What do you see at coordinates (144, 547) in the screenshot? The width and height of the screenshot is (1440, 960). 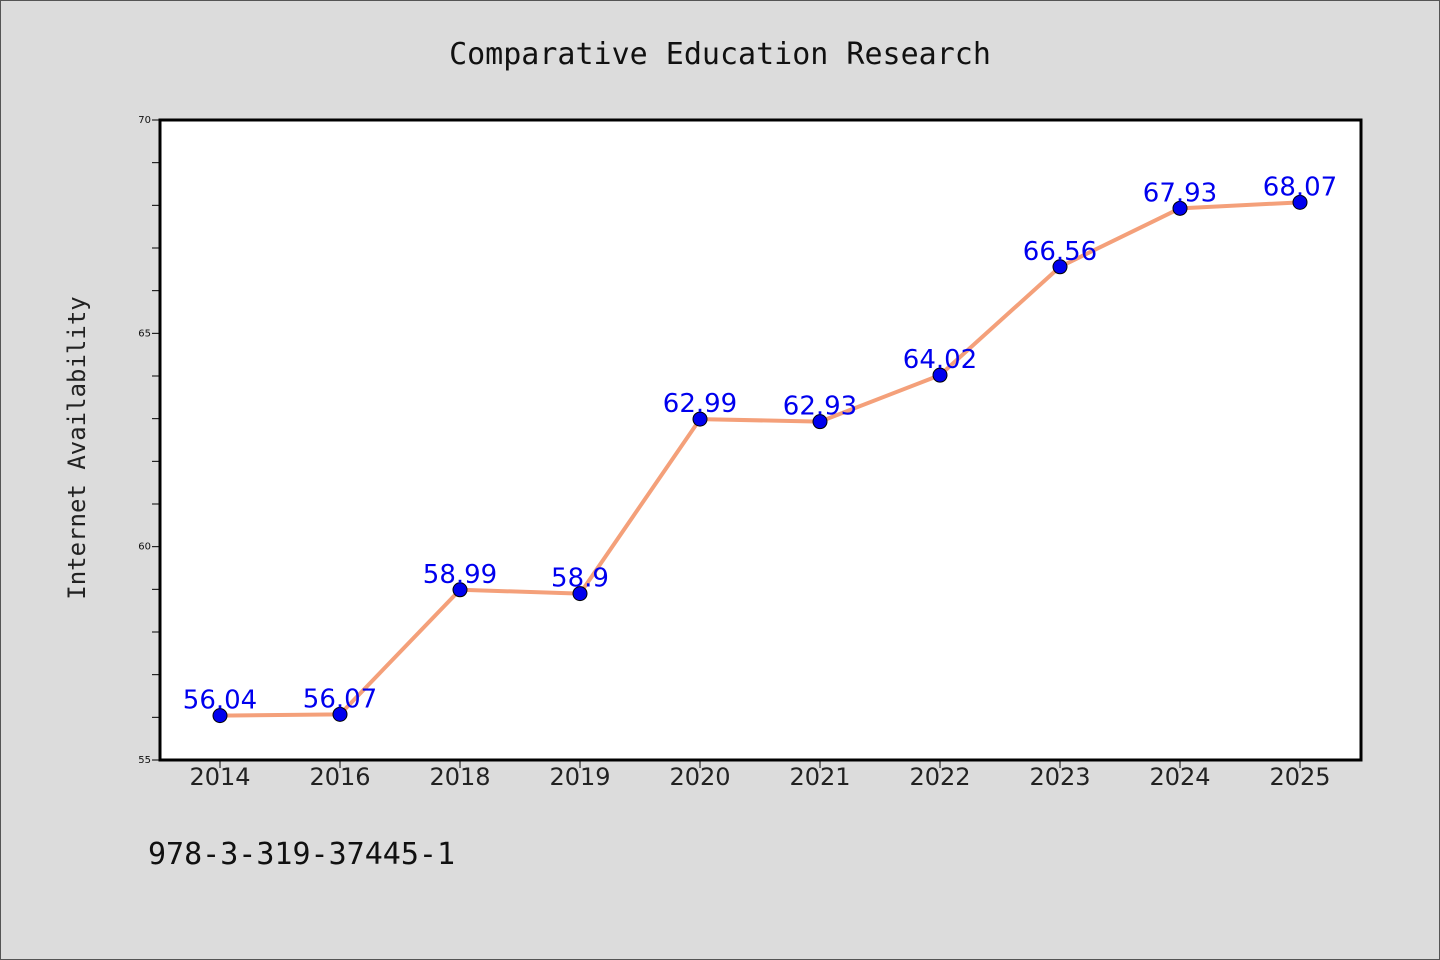 I see `y-tick-label: 60` at bounding box center [144, 547].